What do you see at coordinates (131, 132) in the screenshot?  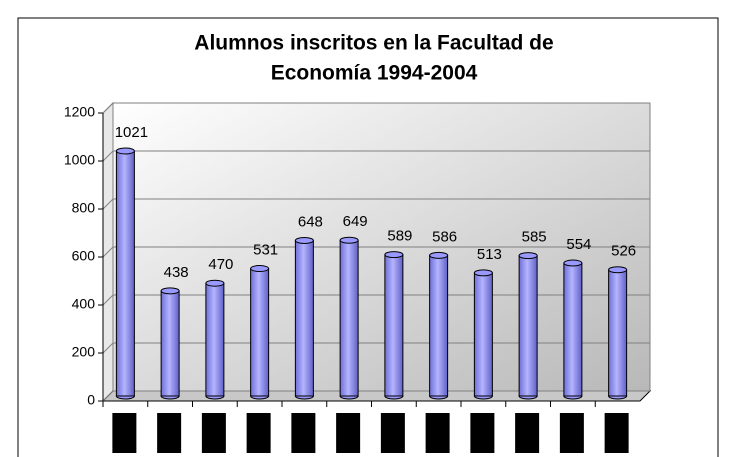 I see `data-label: 1021` at bounding box center [131, 132].